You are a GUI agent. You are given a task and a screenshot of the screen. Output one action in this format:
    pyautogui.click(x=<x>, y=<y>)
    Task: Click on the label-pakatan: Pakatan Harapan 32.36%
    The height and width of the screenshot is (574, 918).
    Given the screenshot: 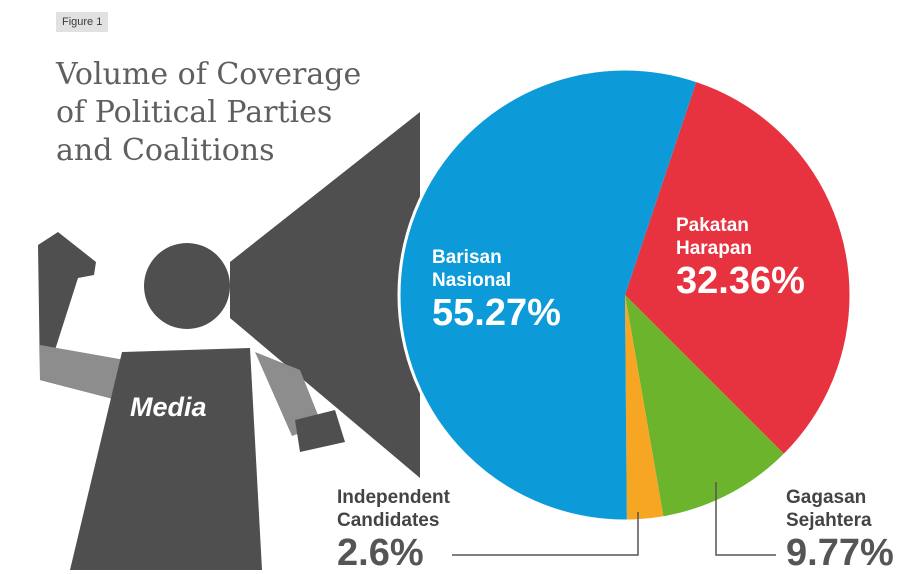 What is the action you would take?
    pyautogui.click(x=740, y=258)
    